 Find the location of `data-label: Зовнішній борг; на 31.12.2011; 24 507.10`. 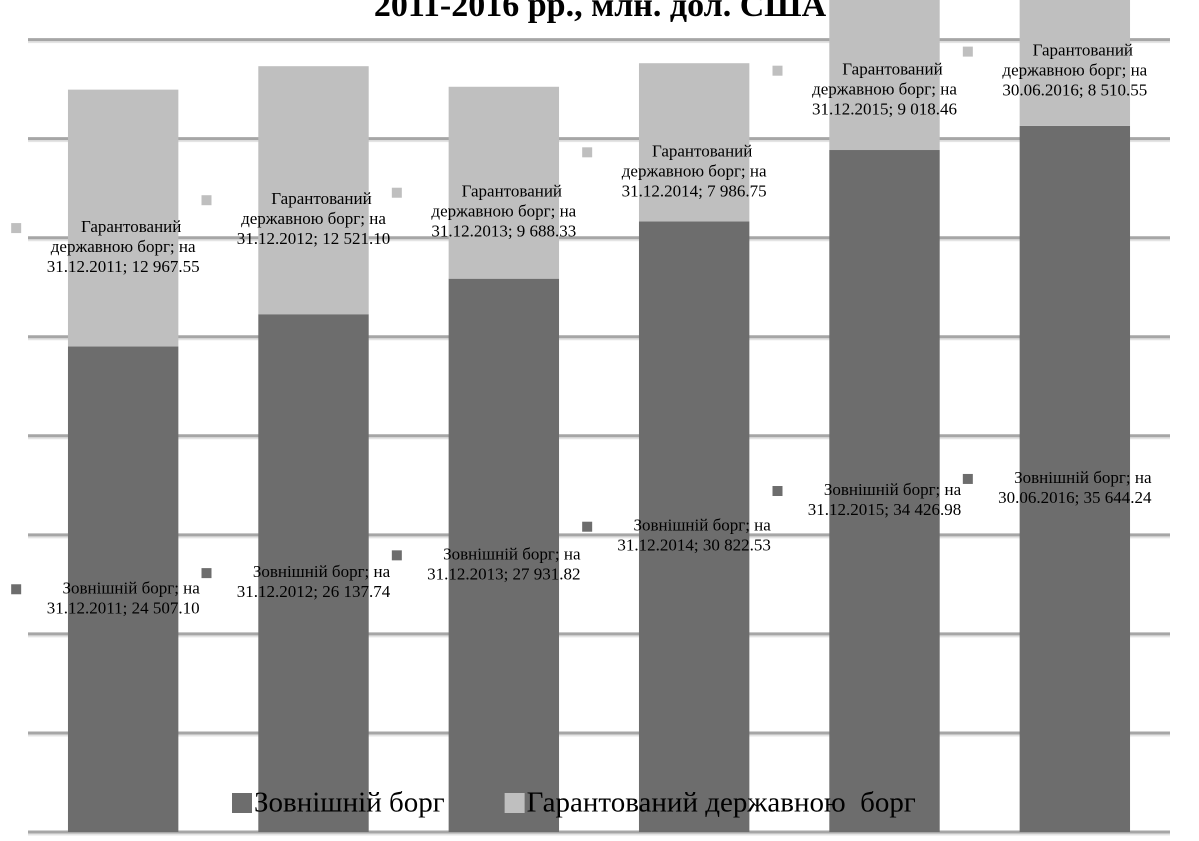

data-label: Зовнішній борг; на 31.12.2011; 24 507.10 is located at coordinates (124, 597).